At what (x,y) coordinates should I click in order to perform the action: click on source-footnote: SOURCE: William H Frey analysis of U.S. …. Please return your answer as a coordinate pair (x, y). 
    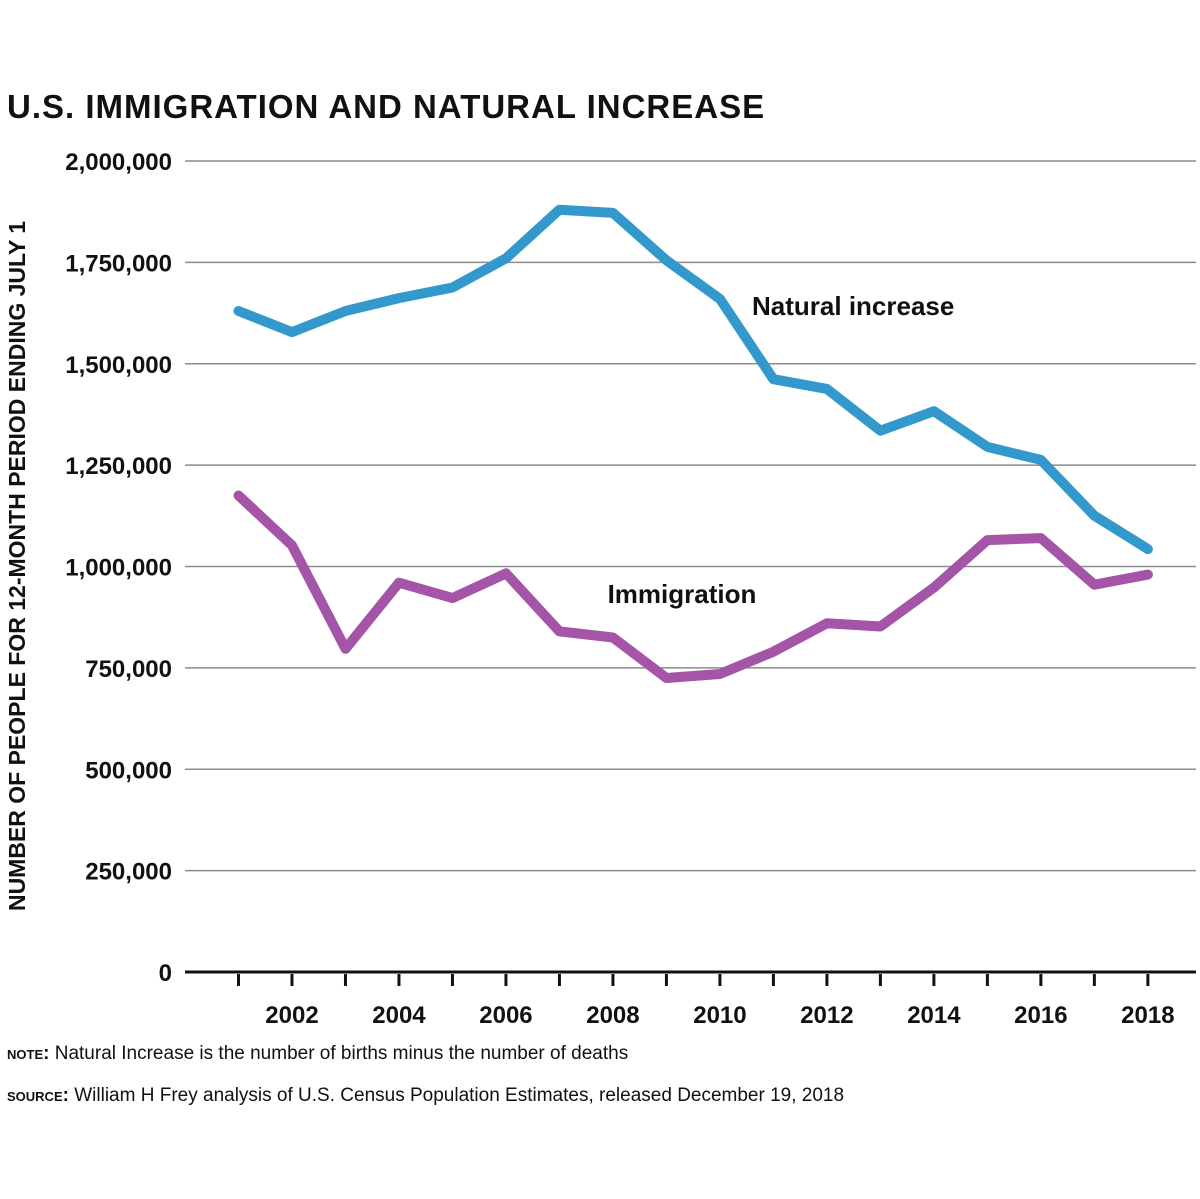
    Looking at the image, I should click on (425, 1096).